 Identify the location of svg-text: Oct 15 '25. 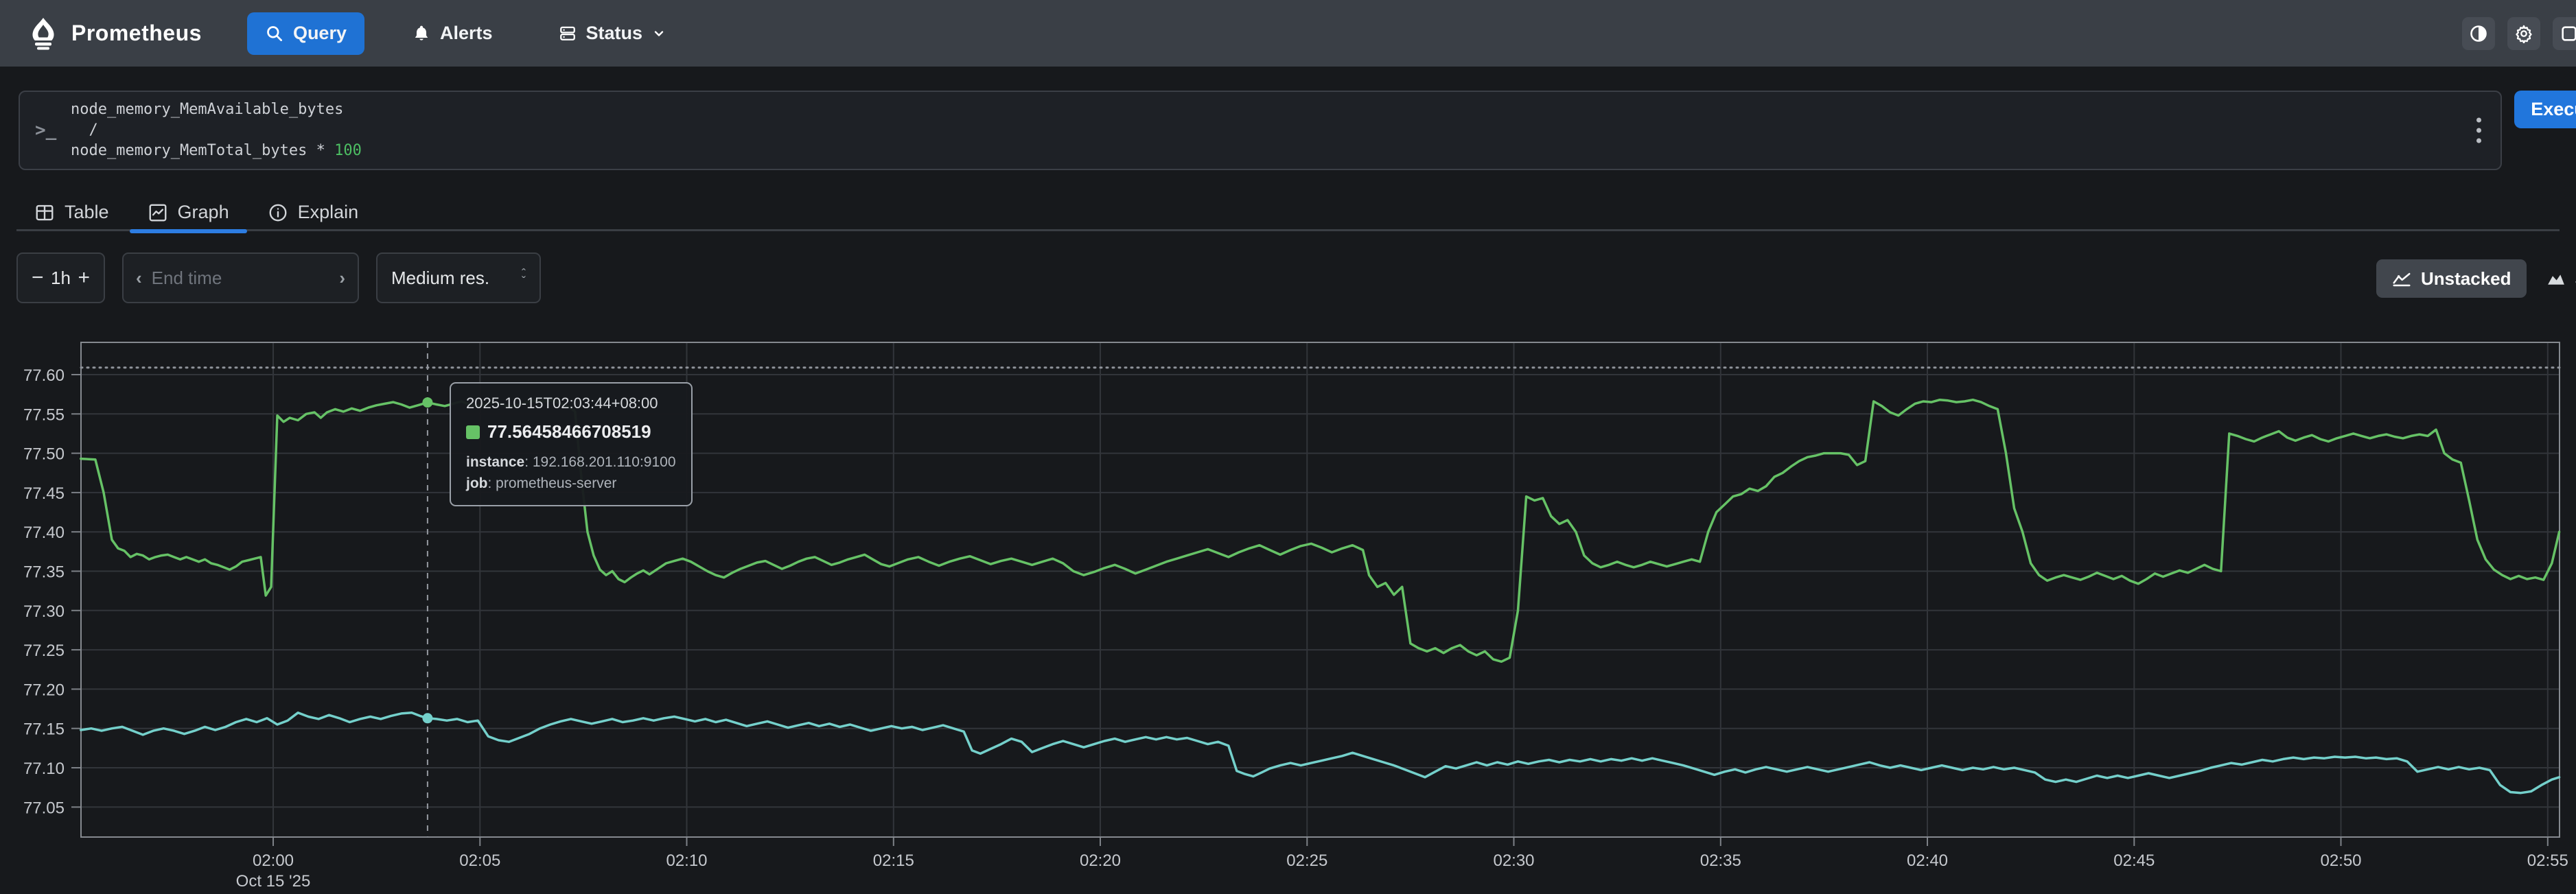
(273, 881).